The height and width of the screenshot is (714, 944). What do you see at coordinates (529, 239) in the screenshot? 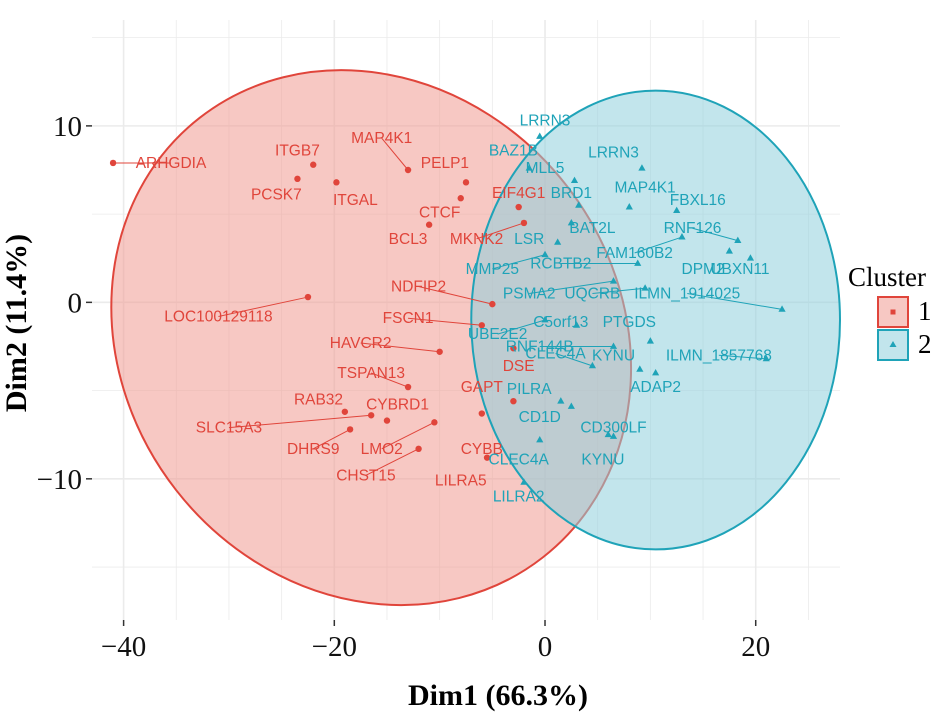
I see `point-label: LSR` at bounding box center [529, 239].